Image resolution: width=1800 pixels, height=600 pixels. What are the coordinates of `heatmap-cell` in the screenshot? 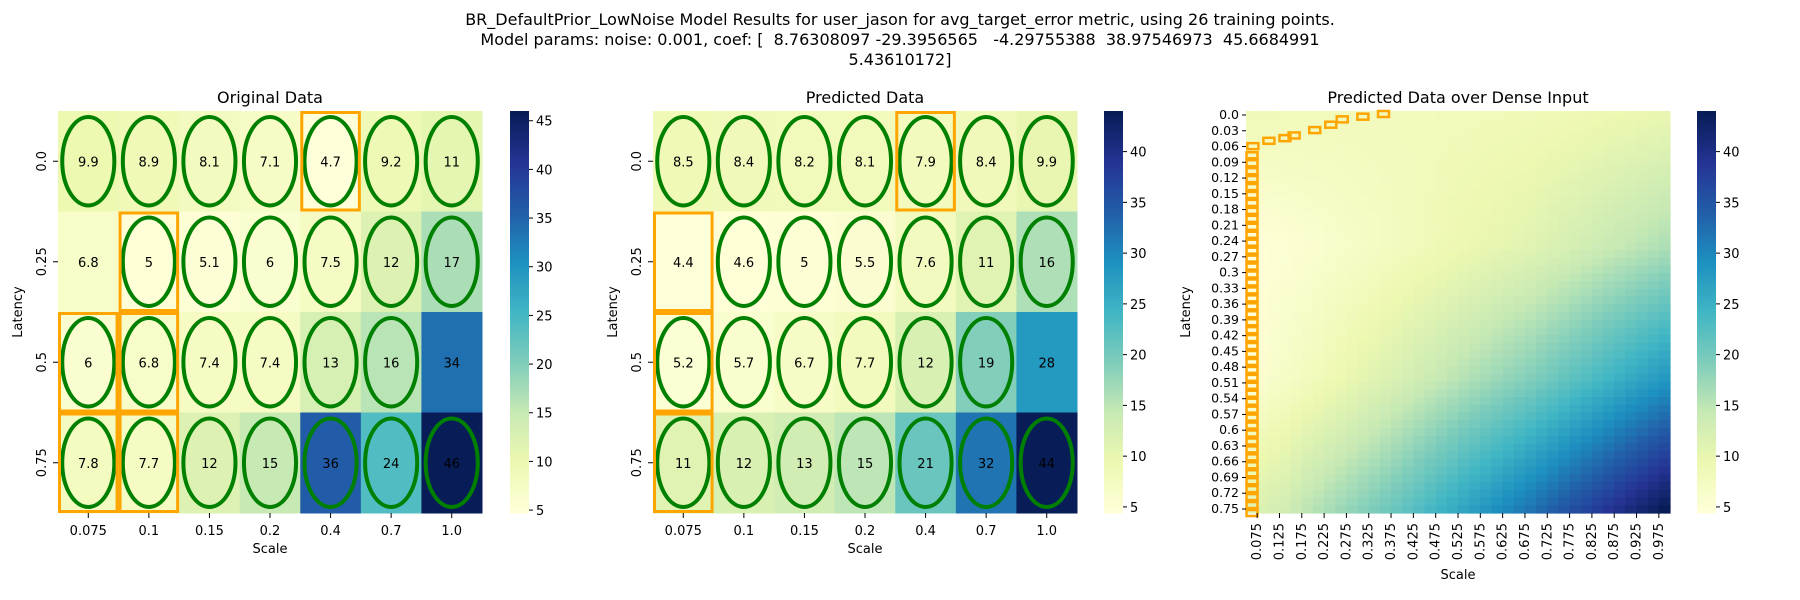 It's located at (926, 262).